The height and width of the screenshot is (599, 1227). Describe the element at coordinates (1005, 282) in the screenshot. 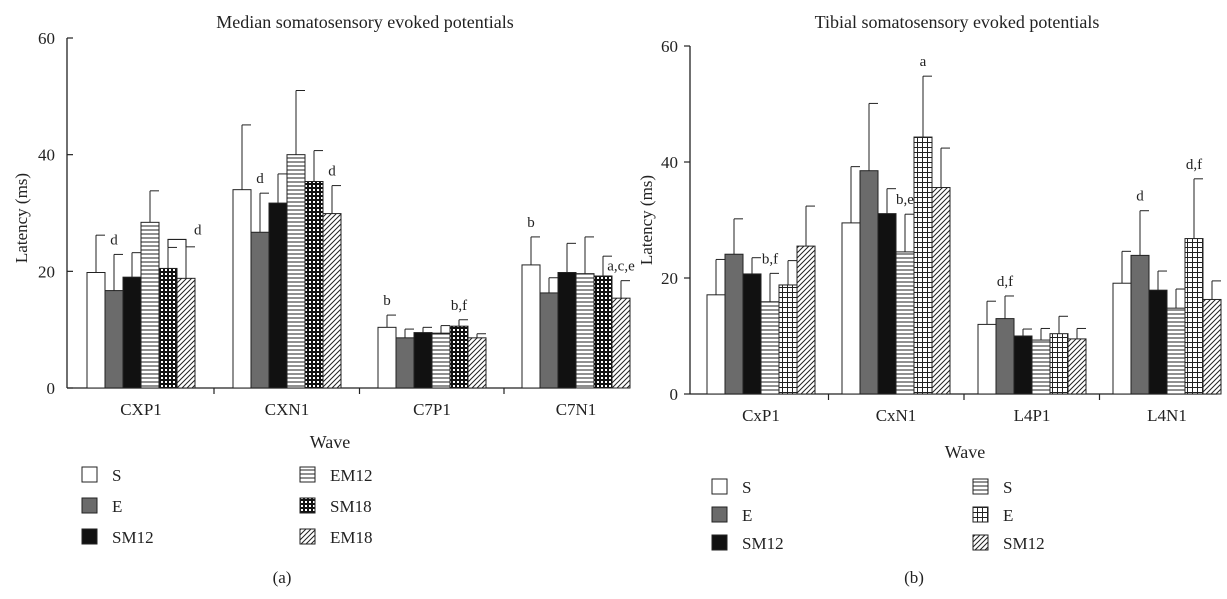

I see `annotation-label: d,f` at that location.